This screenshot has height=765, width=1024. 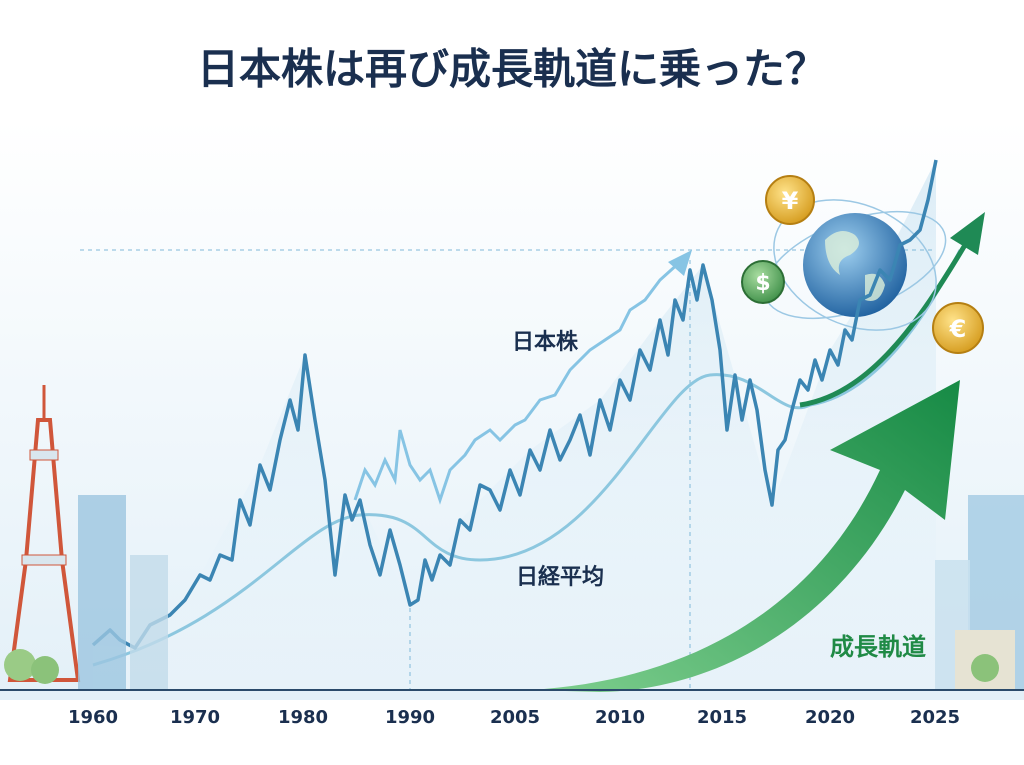 I want to click on orbit, so click(x=855, y=265).